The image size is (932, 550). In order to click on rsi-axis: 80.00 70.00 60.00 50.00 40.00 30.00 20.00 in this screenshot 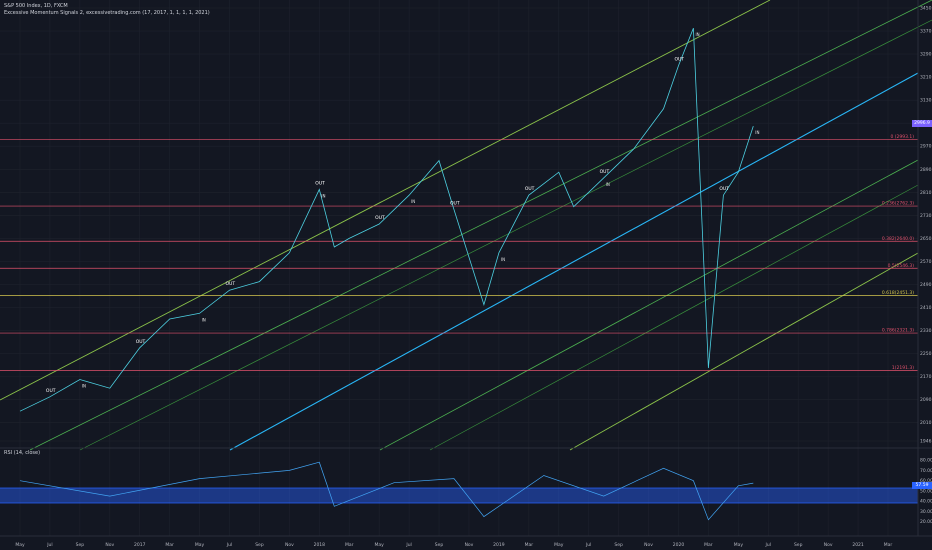, I will do `click(926, 492)`.